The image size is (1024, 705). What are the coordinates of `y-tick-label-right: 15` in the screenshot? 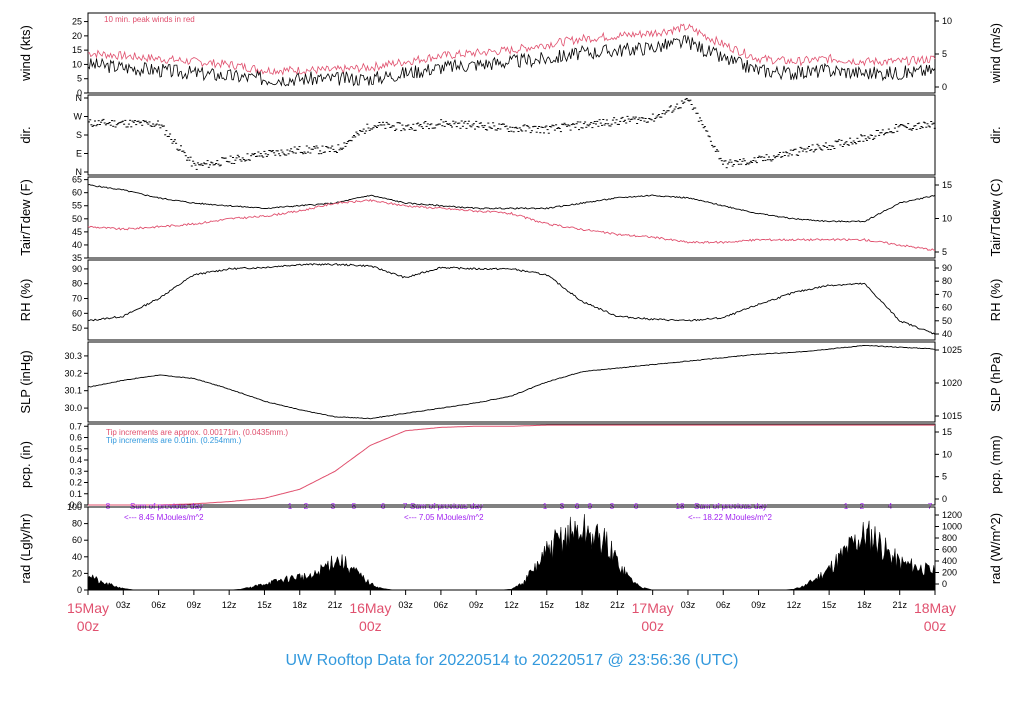 It's located at (947, 185).